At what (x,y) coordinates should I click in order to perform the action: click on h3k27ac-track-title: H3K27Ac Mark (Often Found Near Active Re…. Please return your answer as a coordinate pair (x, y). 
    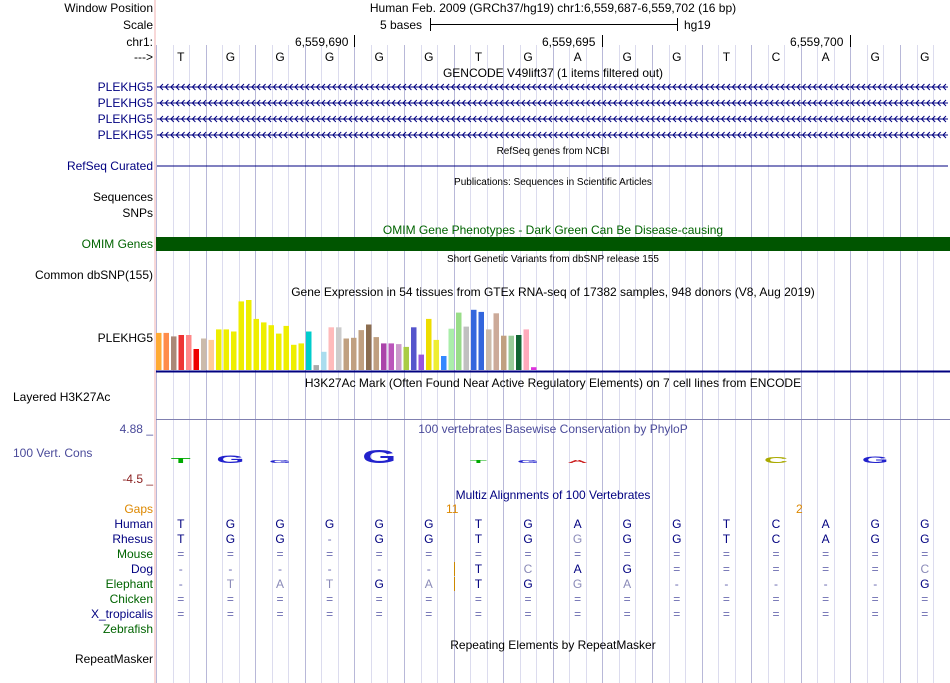
    Looking at the image, I should click on (553, 383).